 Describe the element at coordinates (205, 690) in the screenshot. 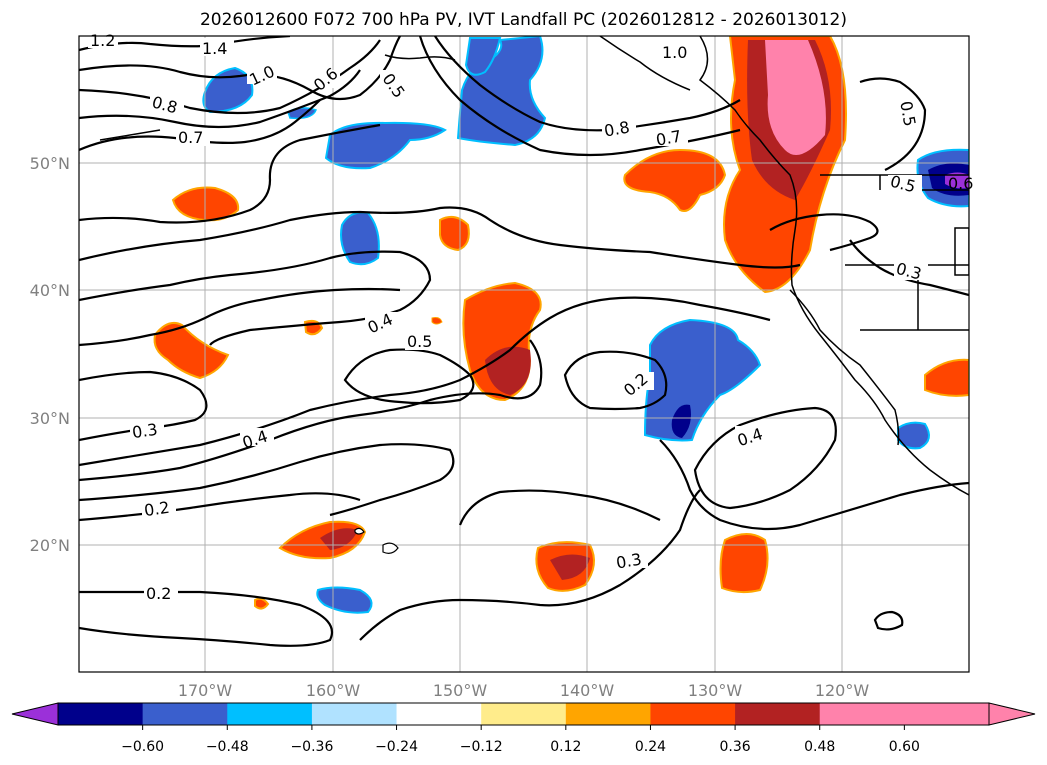

I see `lon-label: 170°W` at that location.